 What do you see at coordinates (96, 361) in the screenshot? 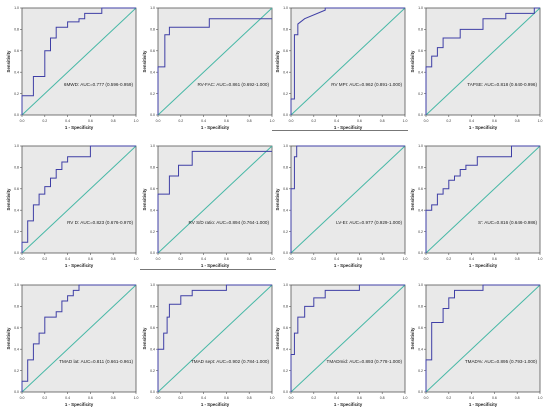
I see `auc-label: TMAD lat: AUC=0.811 (0.661-0.961)` at bounding box center [96, 361].